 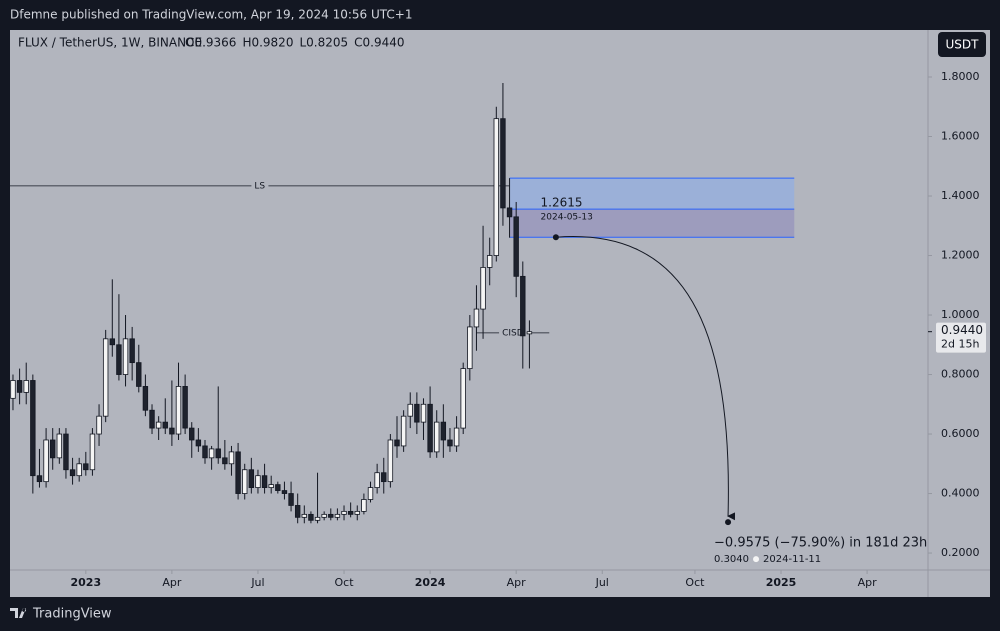 I want to click on currency-button, so click(x=962, y=44).